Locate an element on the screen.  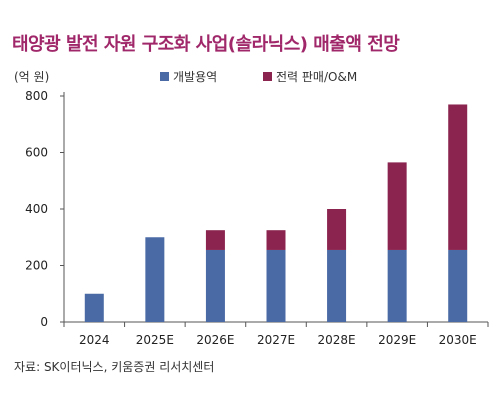
bar-series1-2029e is located at coordinates (397, 285).